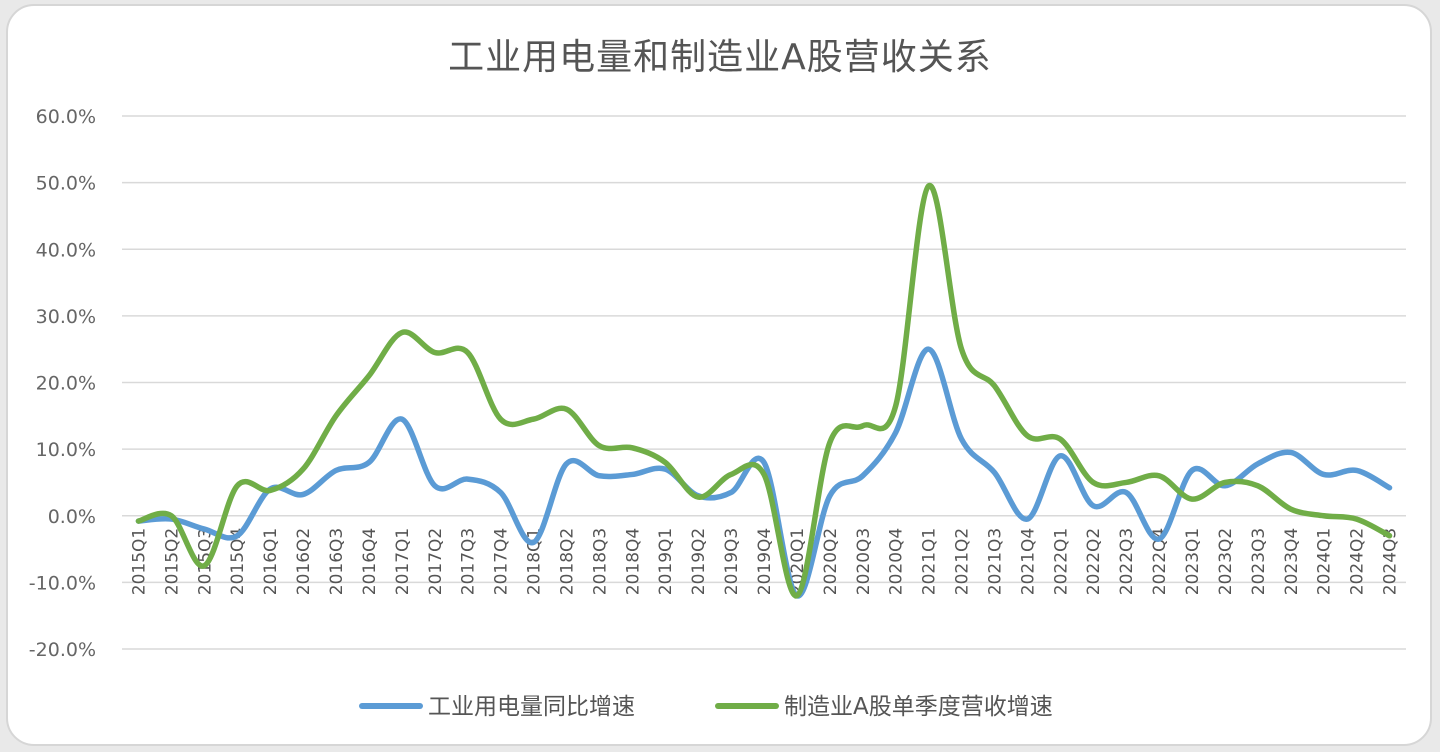 Image resolution: width=1440 pixels, height=752 pixels. I want to click on legend: 工业用电量同比增速 制造业A股单季度营收增速, so click(706, 707).